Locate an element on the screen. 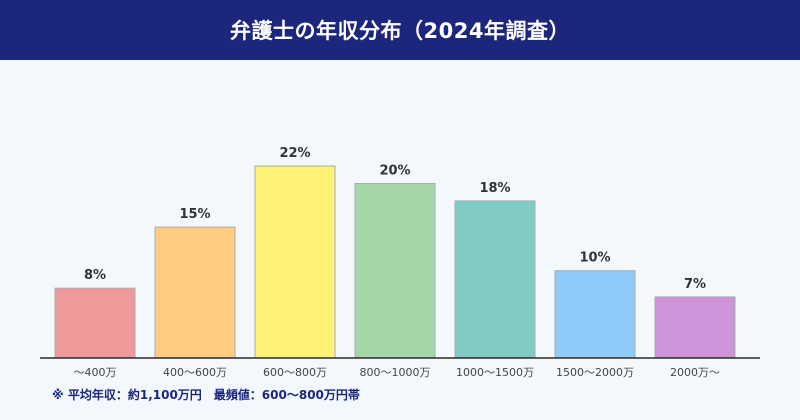  bar-value-label: 7% is located at coordinates (695, 284).